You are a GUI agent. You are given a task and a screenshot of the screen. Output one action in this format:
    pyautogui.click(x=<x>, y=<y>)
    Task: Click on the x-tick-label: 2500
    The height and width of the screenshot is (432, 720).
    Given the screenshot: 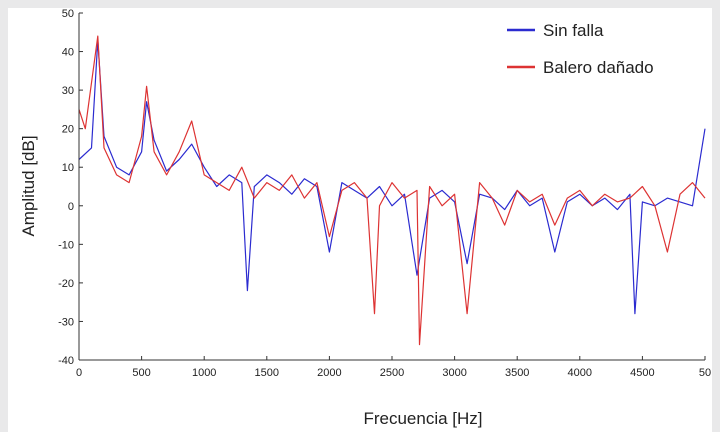 What is the action you would take?
    pyautogui.click(x=392, y=373)
    